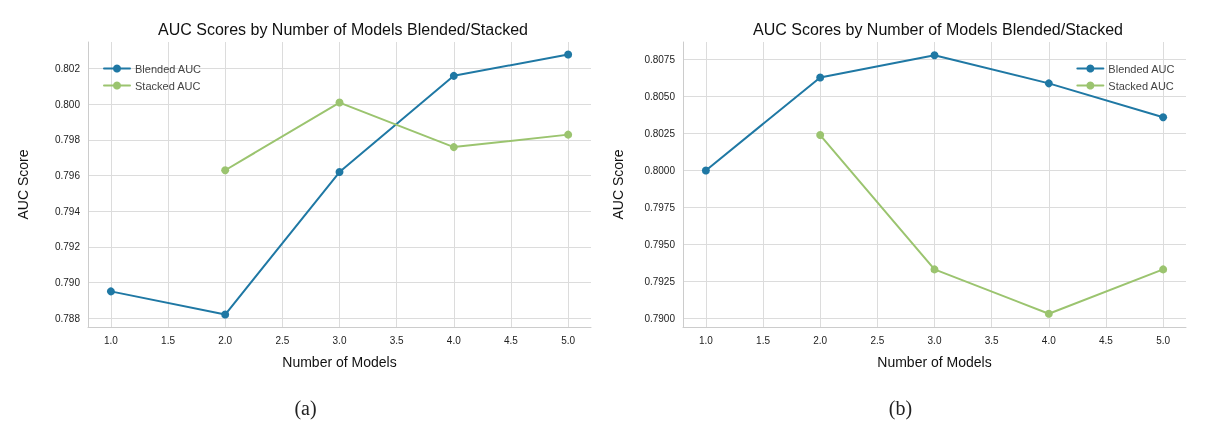 The image size is (1207, 430). What do you see at coordinates (67, 176) in the screenshot?
I see `y-tick-label: 0.796` at bounding box center [67, 176].